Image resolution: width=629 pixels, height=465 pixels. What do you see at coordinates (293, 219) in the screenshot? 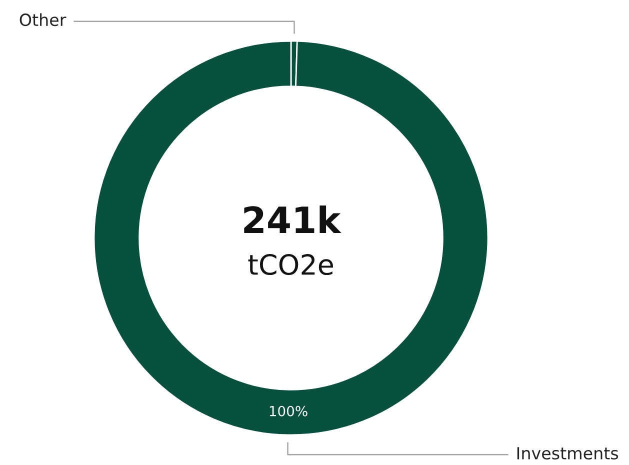
I see `text: 241k` at bounding box center [293, 219].